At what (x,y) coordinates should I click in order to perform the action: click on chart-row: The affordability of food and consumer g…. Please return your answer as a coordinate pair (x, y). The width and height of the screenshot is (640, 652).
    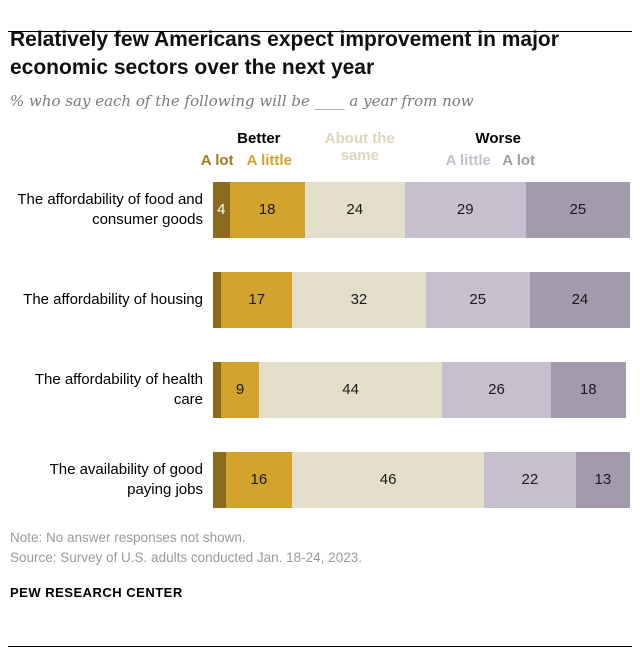
    Looking at the image, I should click on (320, 209).